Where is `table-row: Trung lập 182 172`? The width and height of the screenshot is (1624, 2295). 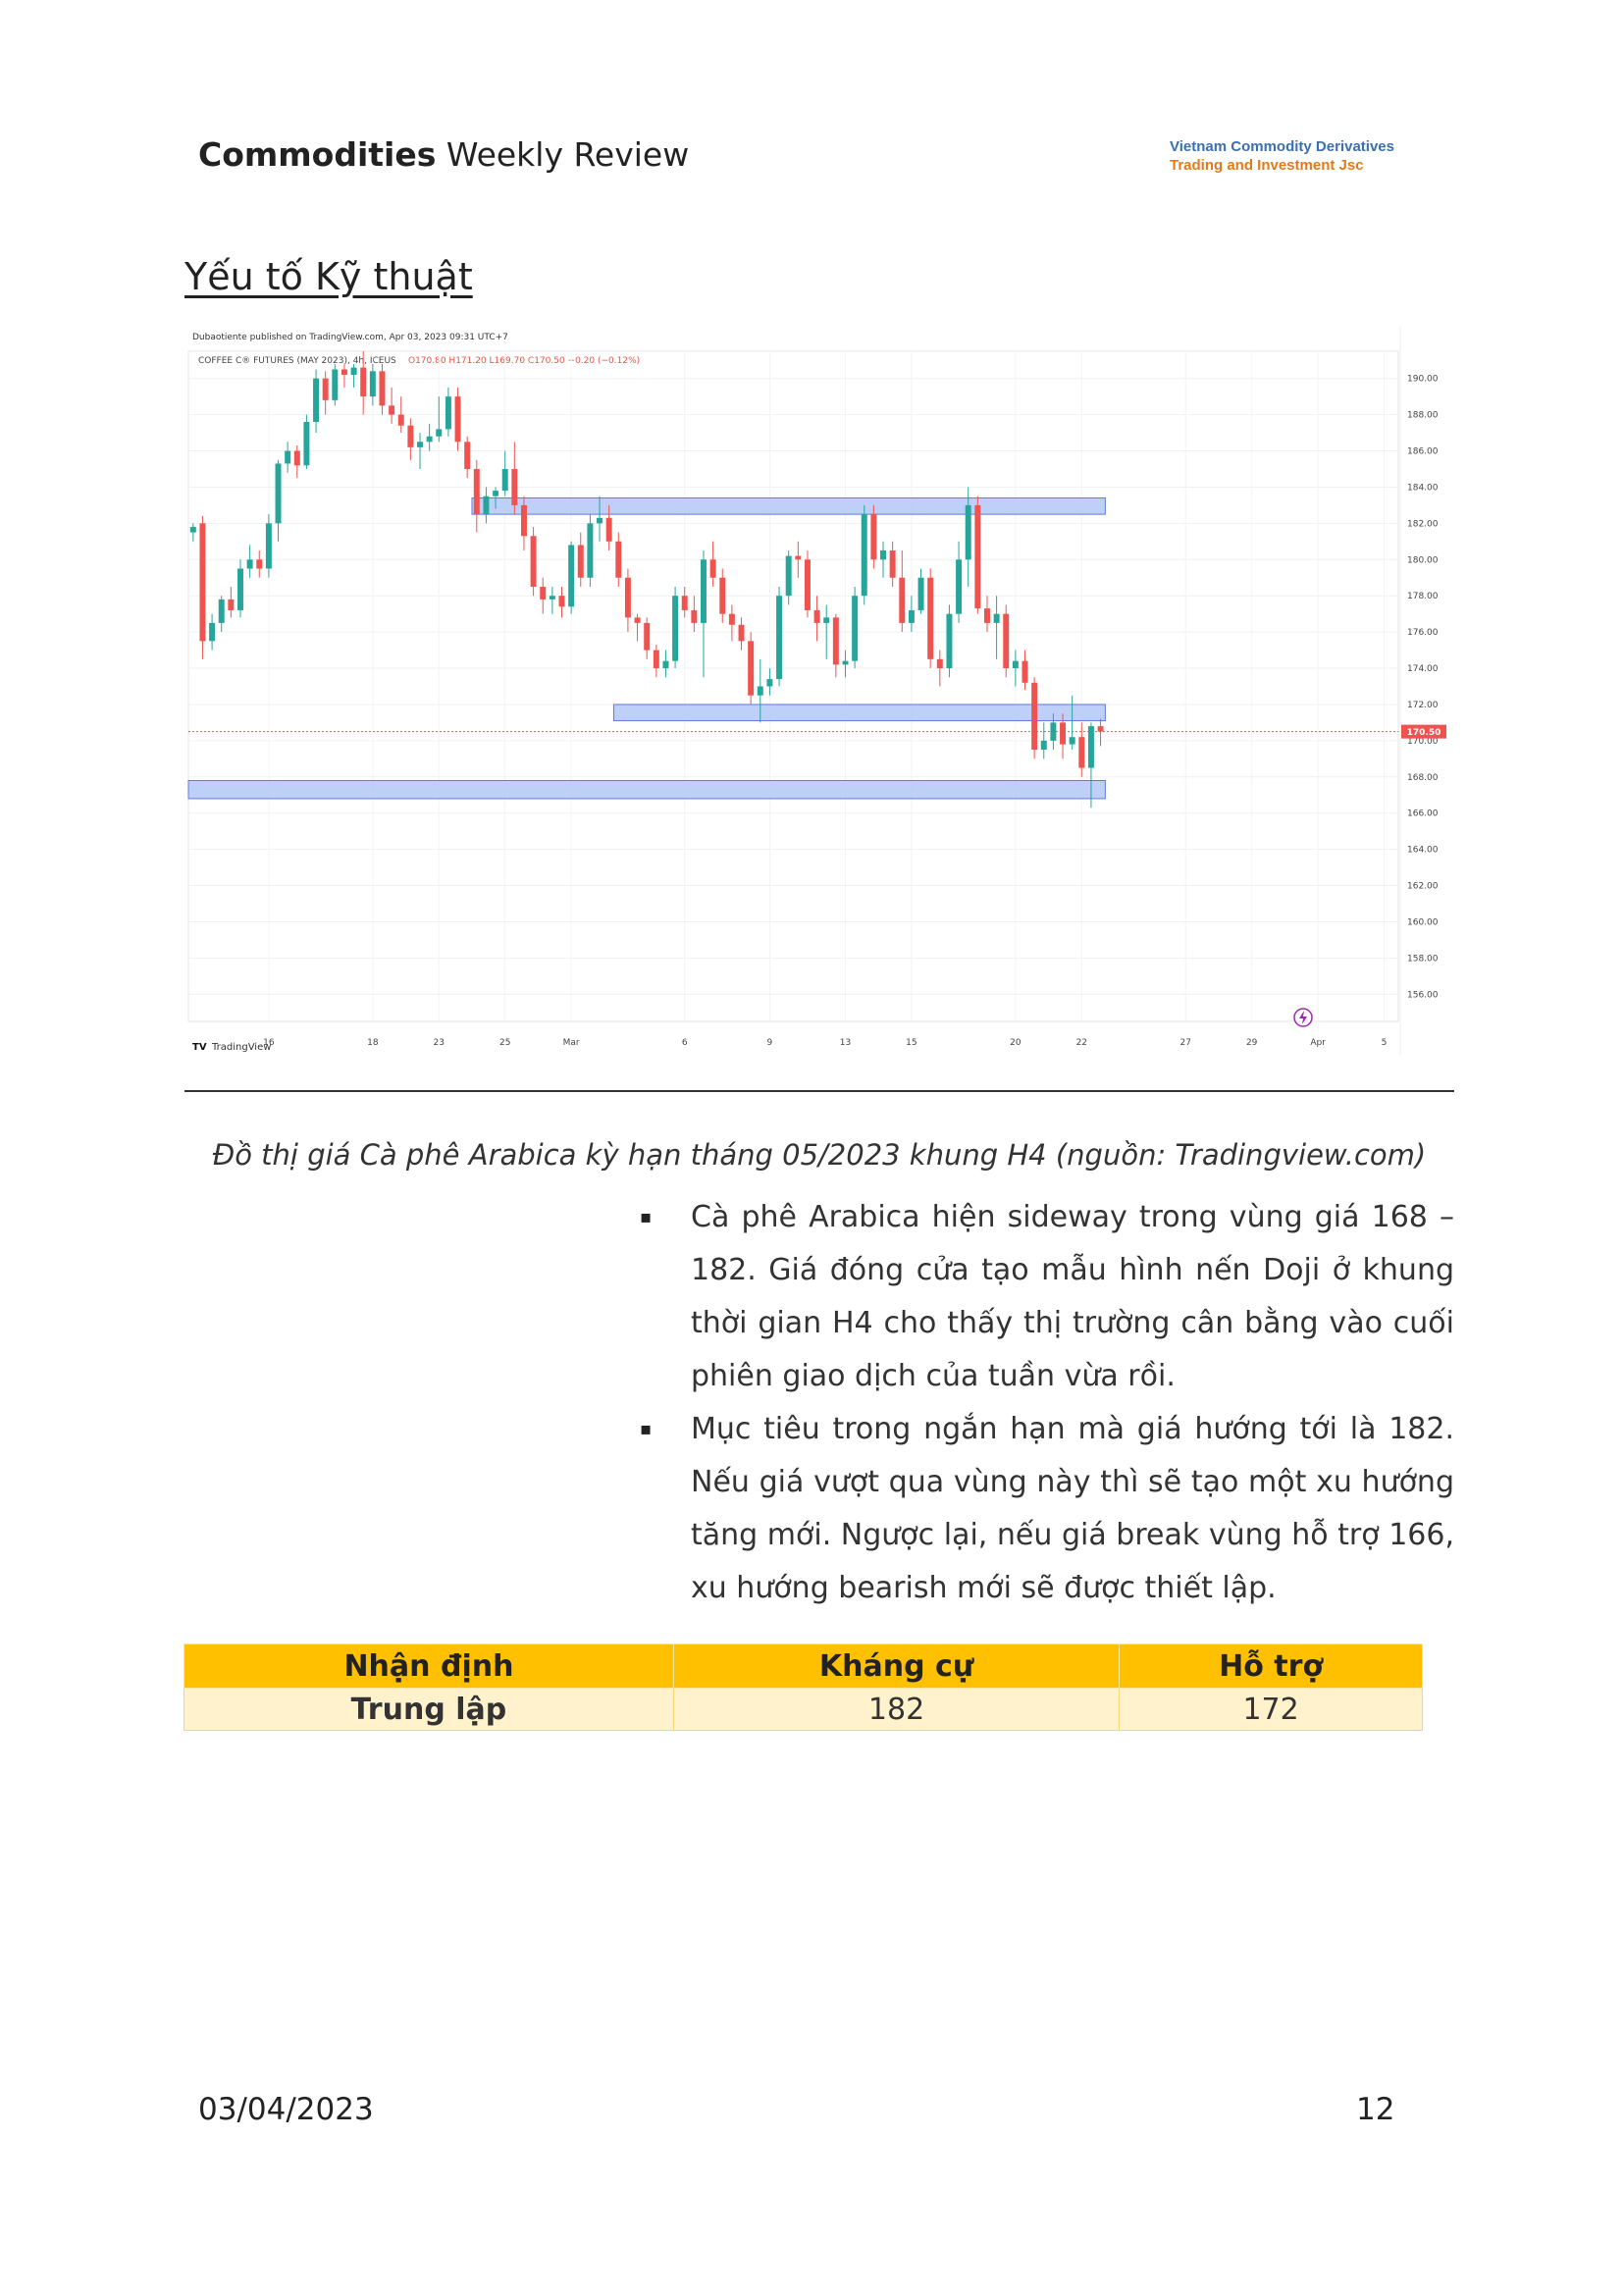 table-row: Trung lập 182 172 is located at coordinates (803, 1709).